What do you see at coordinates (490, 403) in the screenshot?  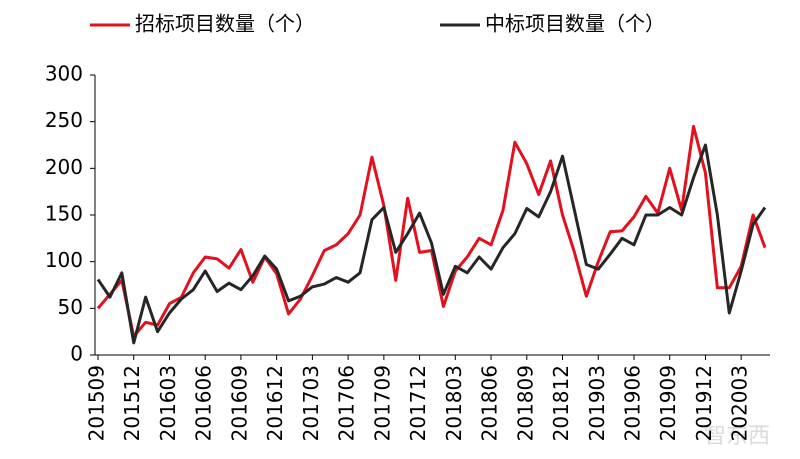 I see `x-tick-label: 201806` at bounding box center [490, 403].